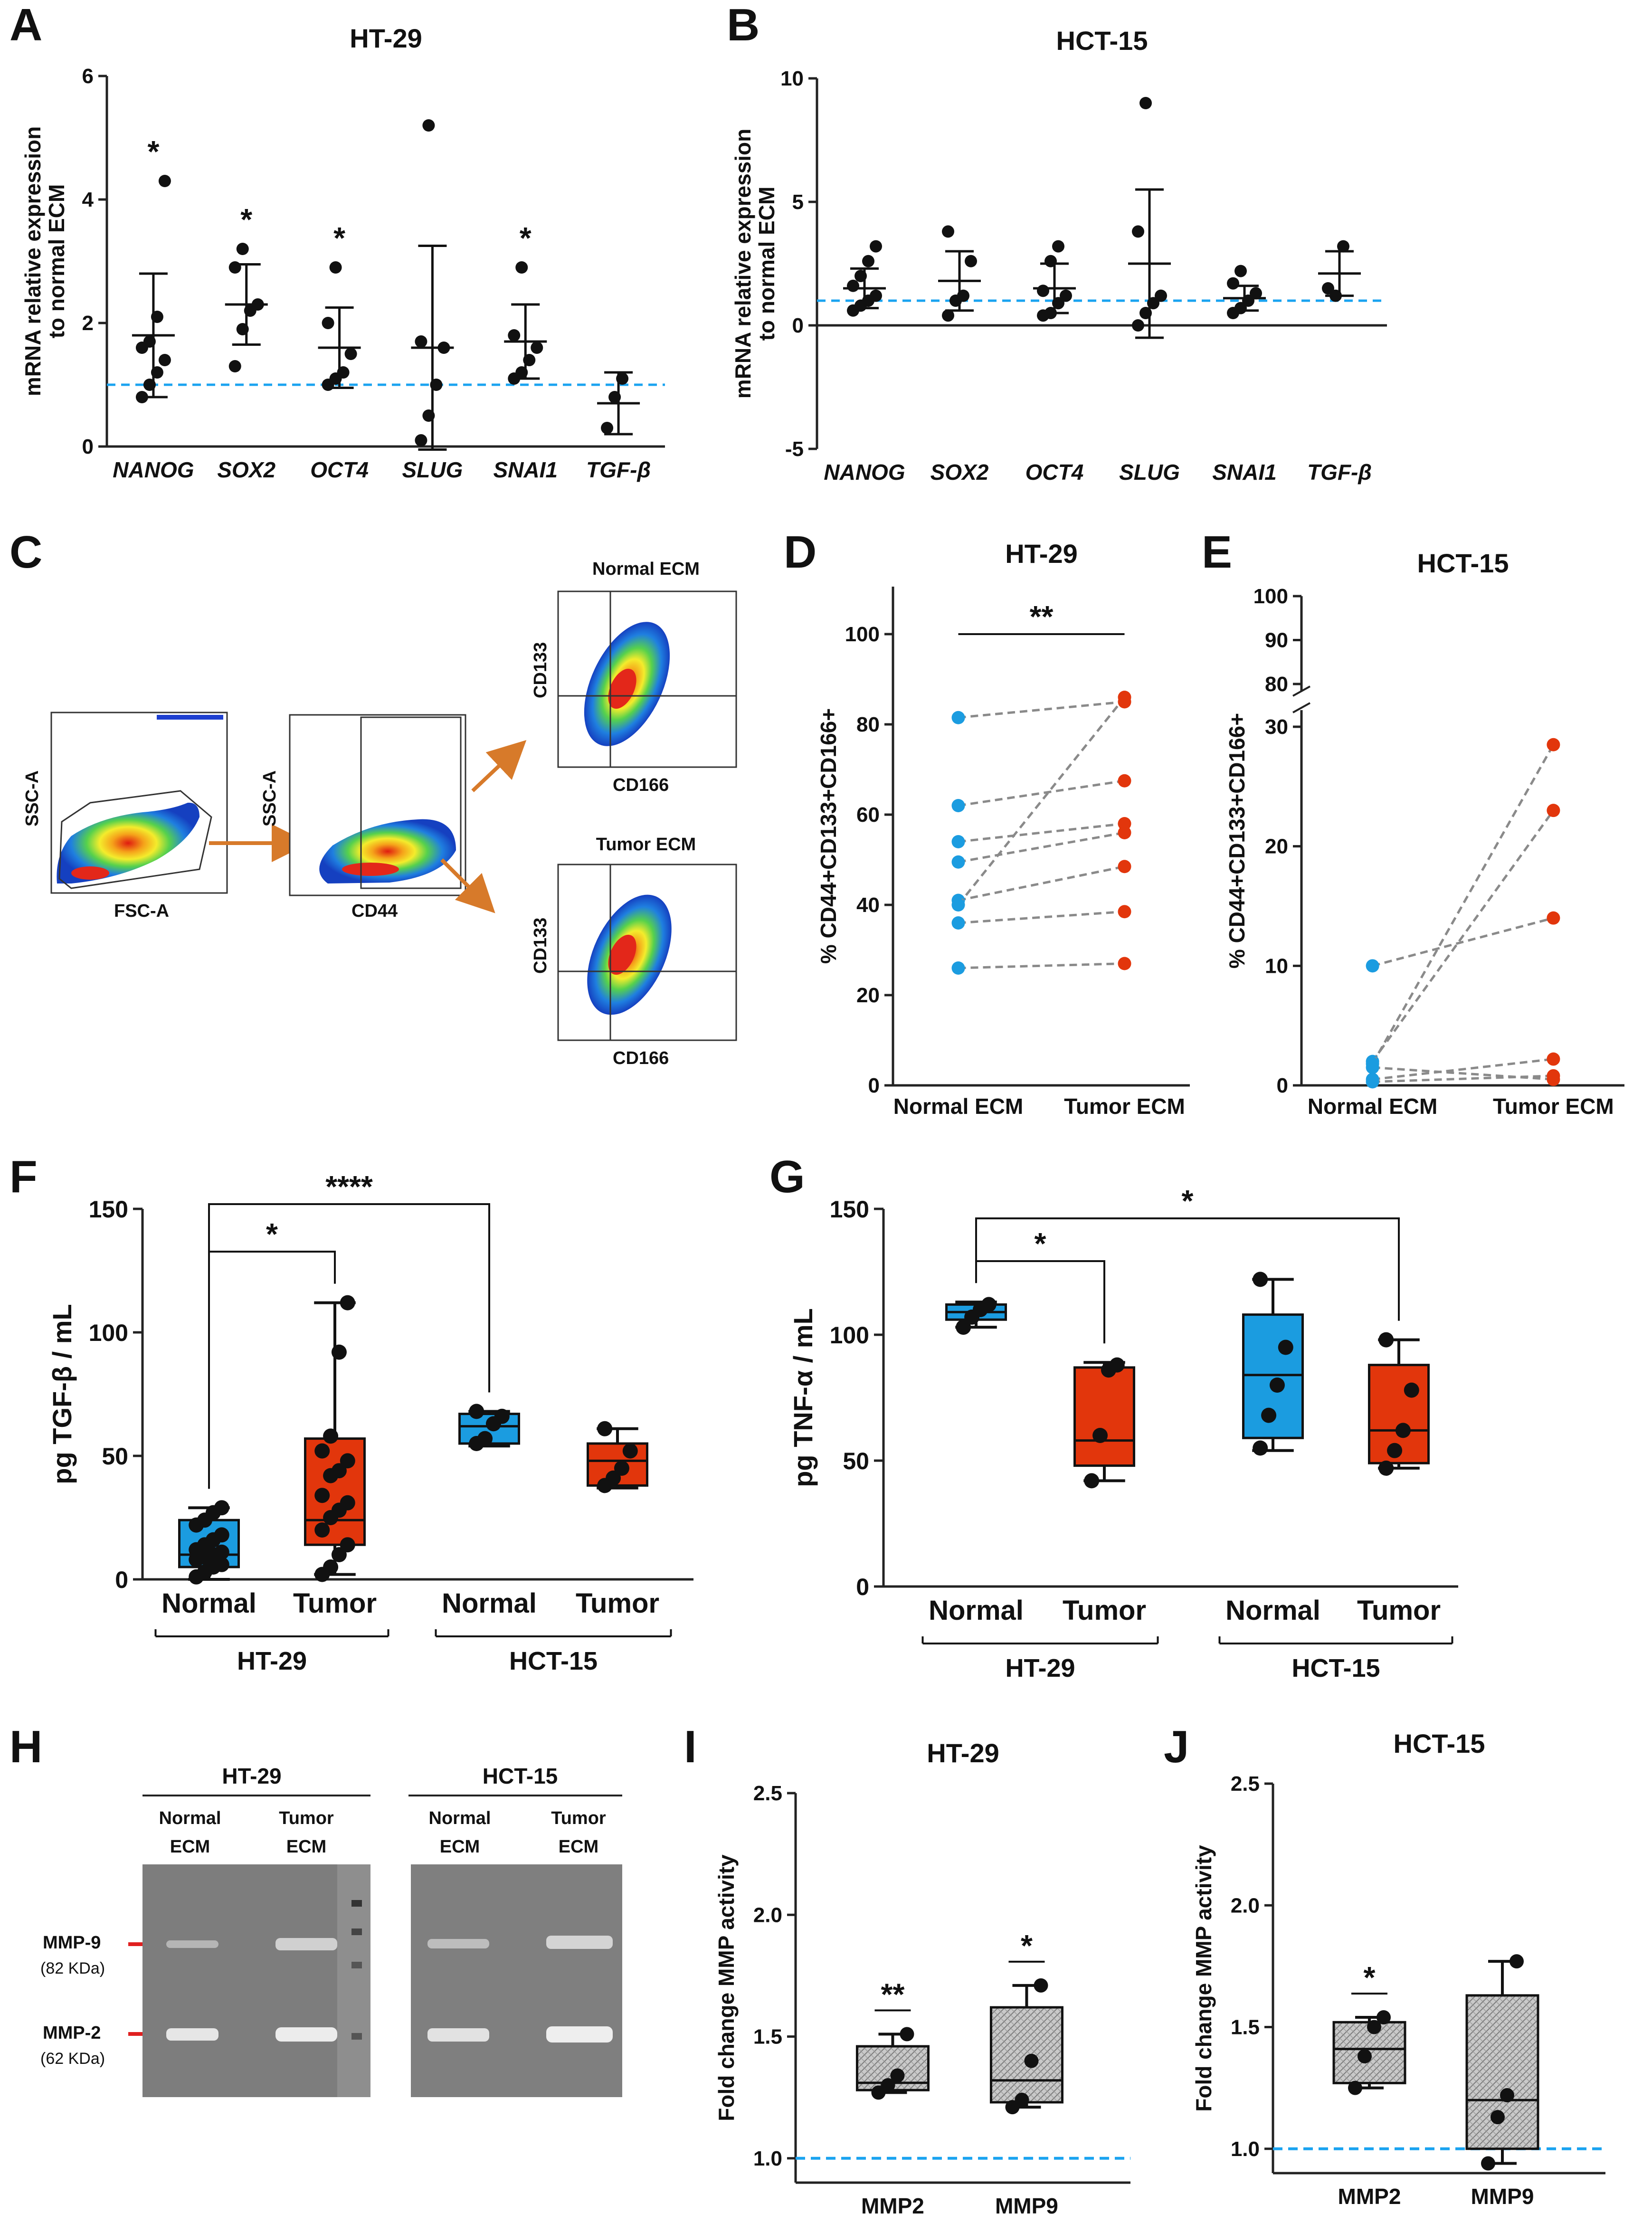  I want to click on normal-point, so click(1372, 966).